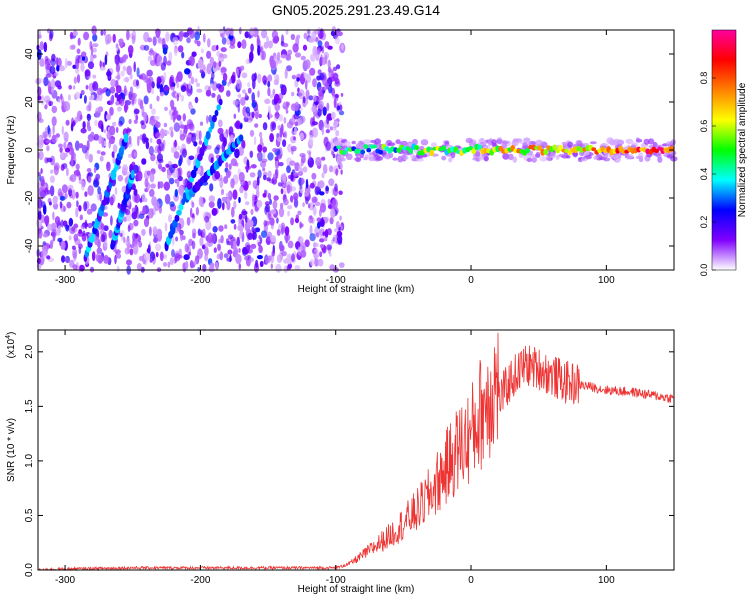 This screenshot has height=605, width=750. Describe the element at coordinates (200, 580) in the screenshot. I see `snr-x-tick-label-1: -200` at that location.